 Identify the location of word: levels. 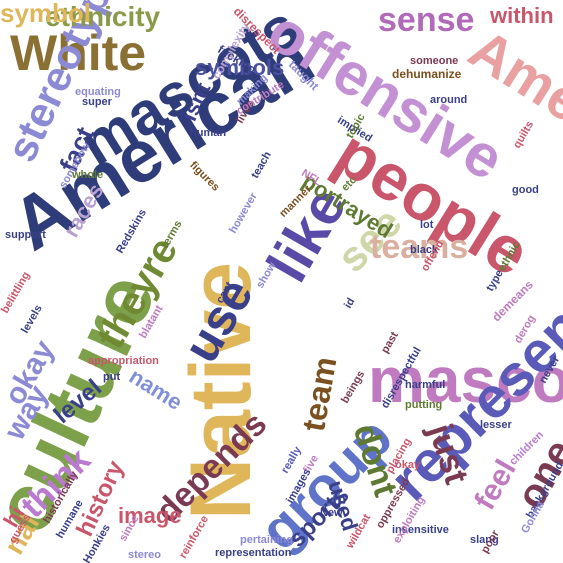
(32, 319).